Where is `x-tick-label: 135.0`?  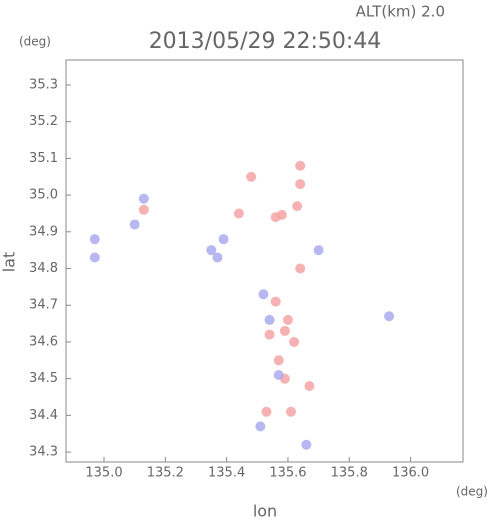
x-tick-label: 135.0 is located at coordinates (103, 473).